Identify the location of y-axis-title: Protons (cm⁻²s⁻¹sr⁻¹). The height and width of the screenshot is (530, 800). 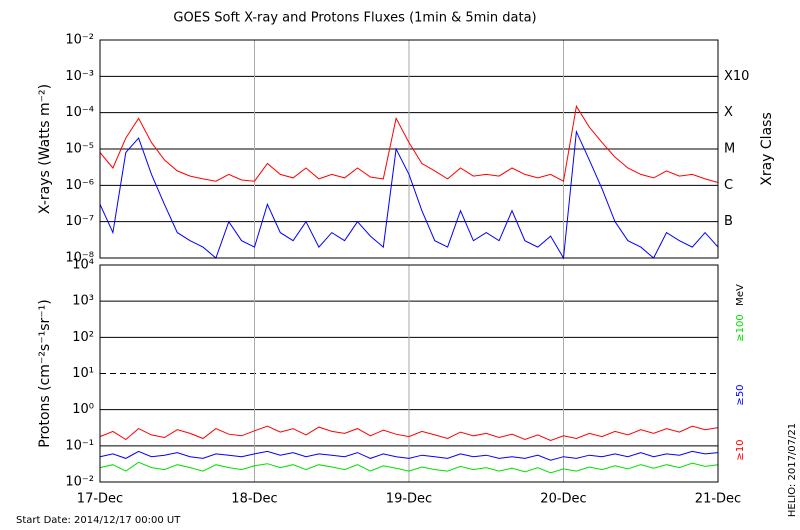
(45, 373).